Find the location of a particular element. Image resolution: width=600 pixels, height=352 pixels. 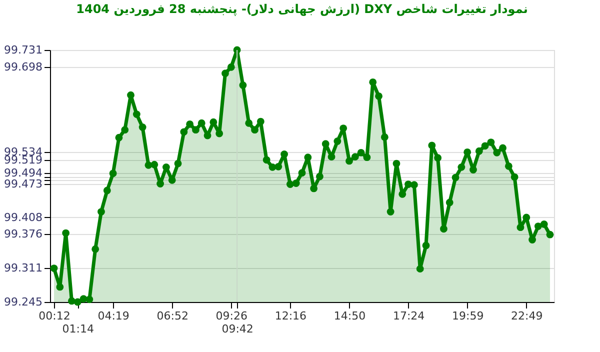

chart-title: نمودار تغییرات شاخص DXY (ارزش جهانی دلار)- پنجشنبه 28 فروردین 1404 is located at coordinates (302, 9).